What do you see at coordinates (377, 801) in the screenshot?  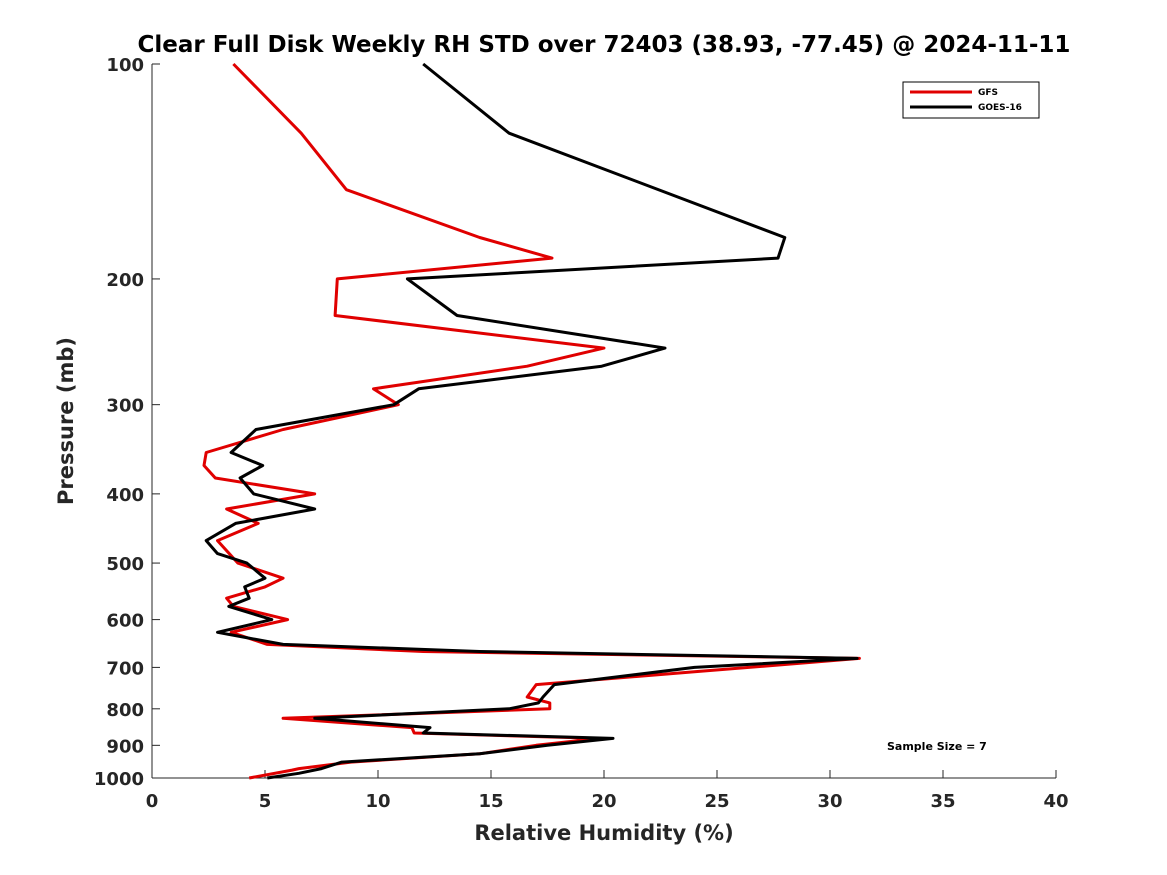 I see `x-tick-label: 10` at bounding box center [377, 801].